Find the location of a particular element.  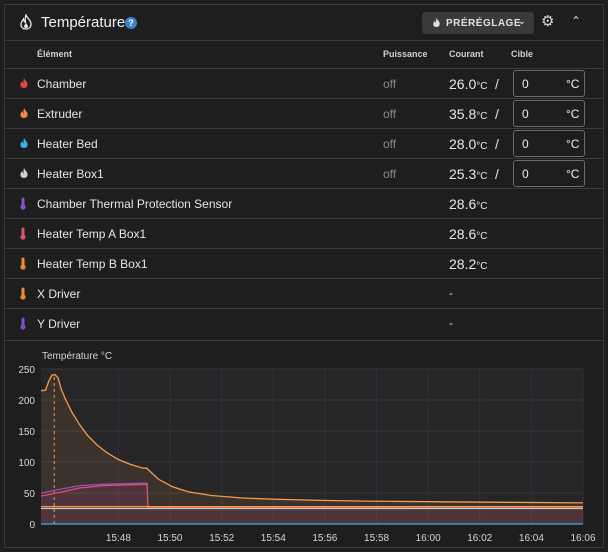

driver-row: Y Driver - is located at coordinates (304, 323).